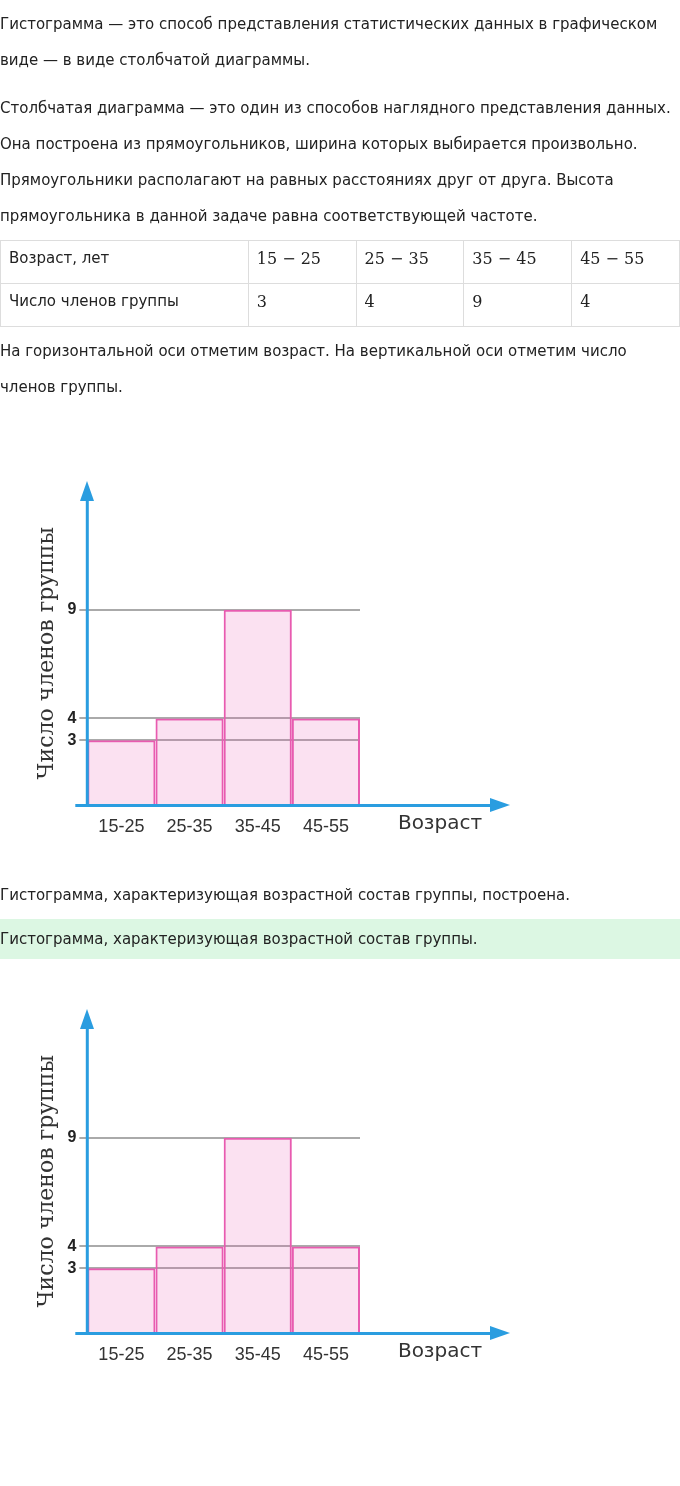 The image size is (680, 1486). What do you see at coordinates (517, 262) in the screenshot?
I see `category-label: 35 − 45` at bounding box center [517, 262].